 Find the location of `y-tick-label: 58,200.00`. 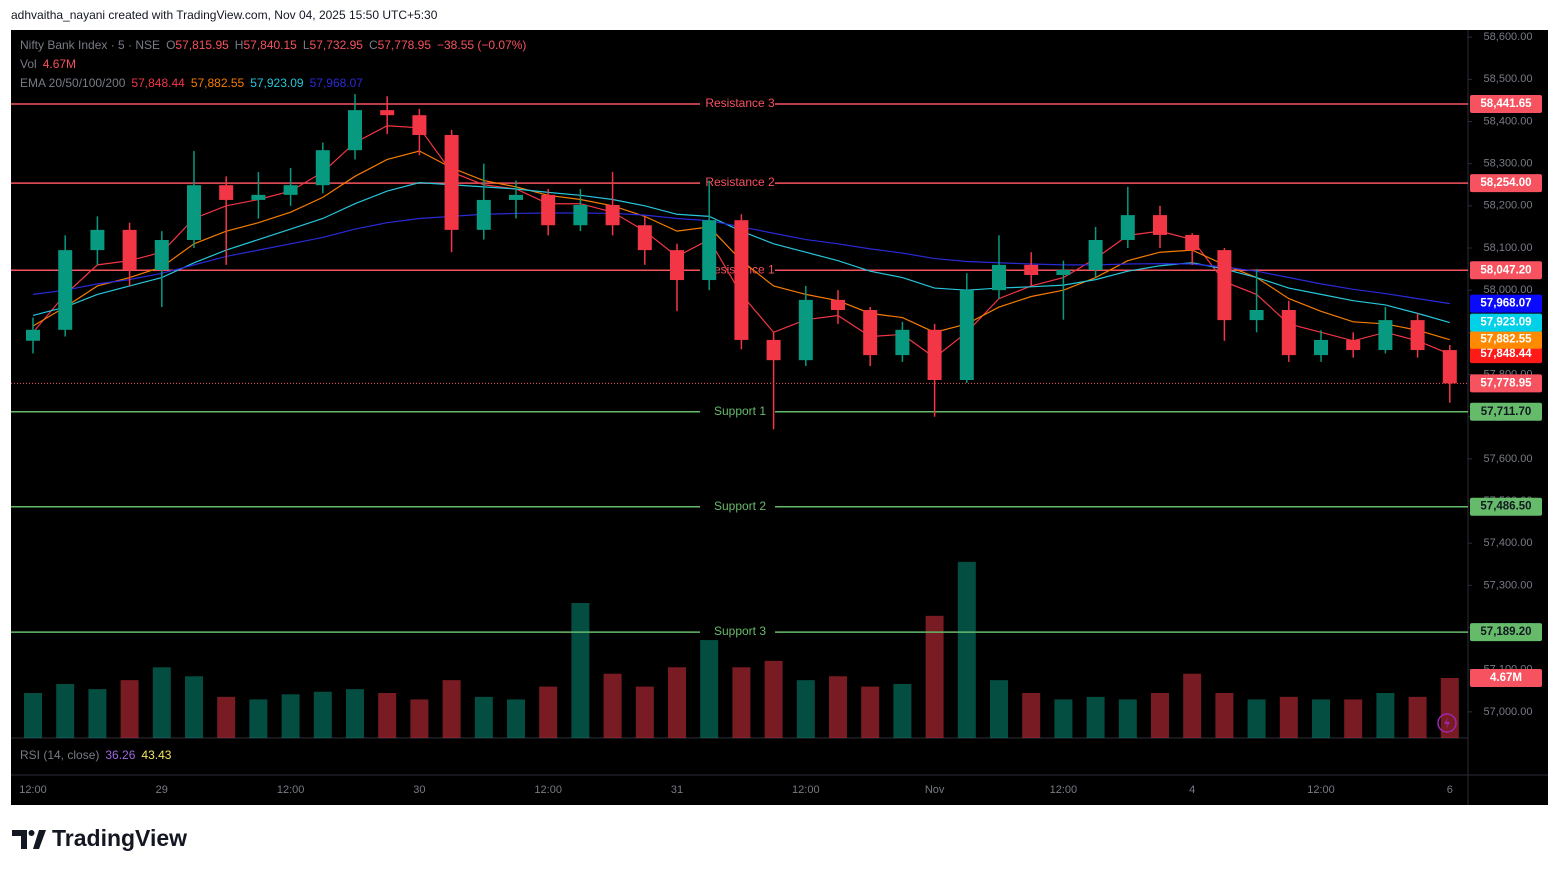

y-tick-label: 58,200.00 is located at coordinates (1508, 206).